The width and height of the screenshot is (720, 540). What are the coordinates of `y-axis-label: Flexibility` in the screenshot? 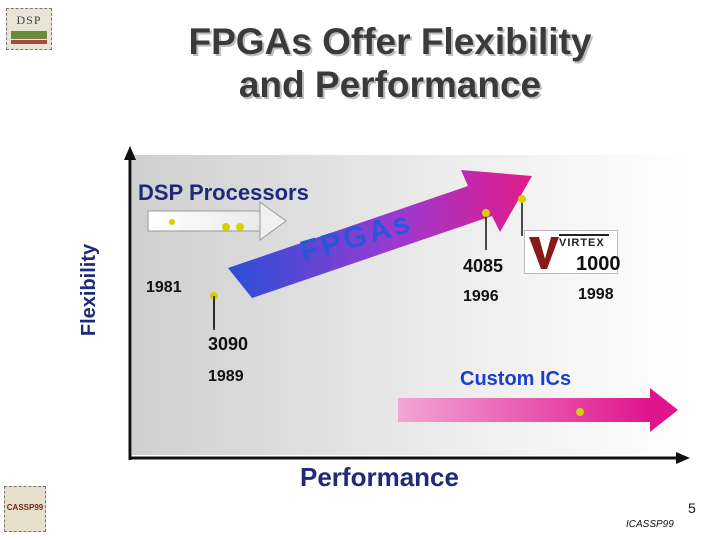 It's located at (89, 290).